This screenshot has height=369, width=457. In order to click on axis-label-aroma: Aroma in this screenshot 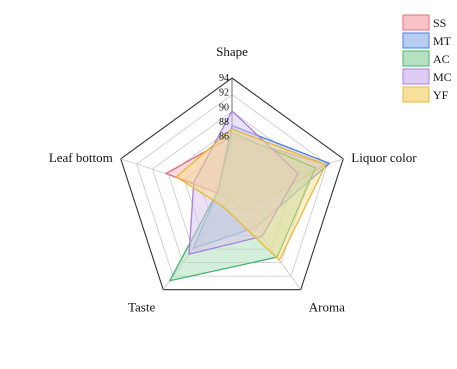, I will do `click(327, 307)`.